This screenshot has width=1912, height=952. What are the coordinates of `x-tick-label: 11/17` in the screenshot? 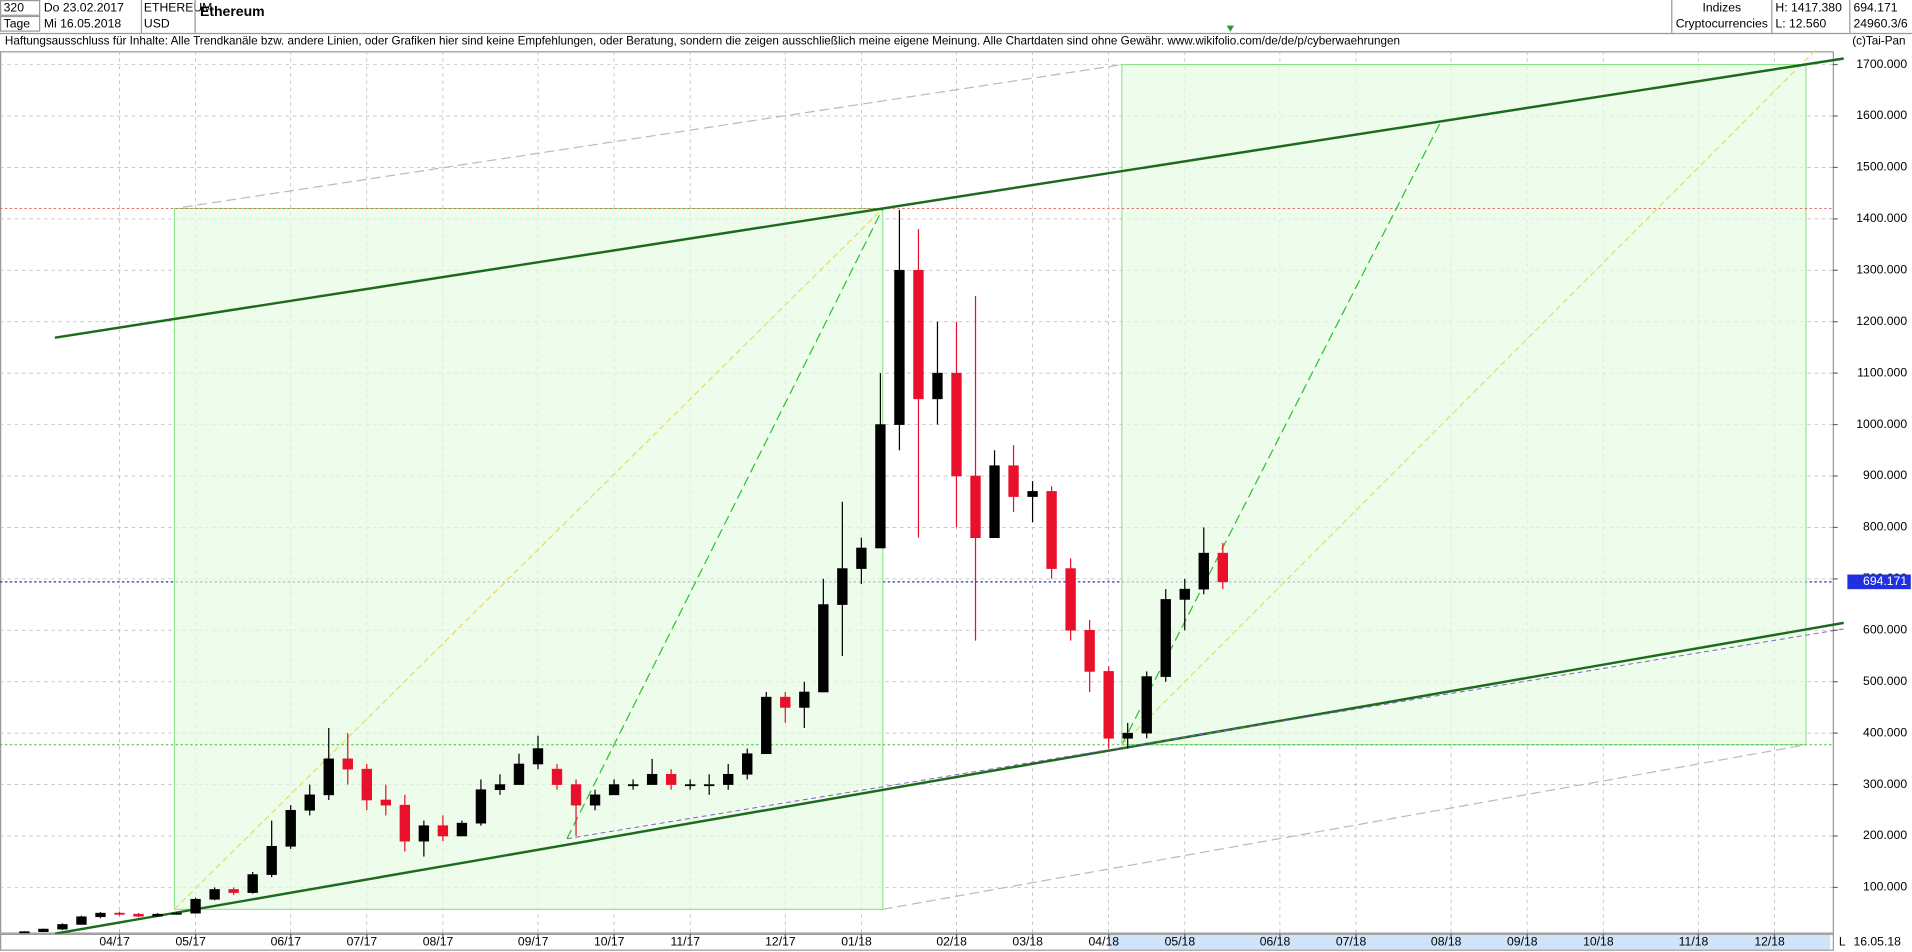 It's located at (685, 941).